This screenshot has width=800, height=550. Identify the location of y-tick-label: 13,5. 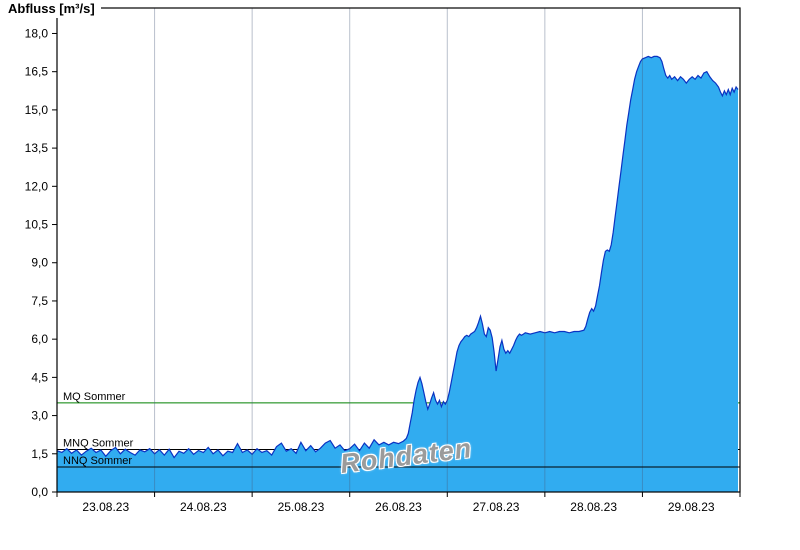
(37, 148).